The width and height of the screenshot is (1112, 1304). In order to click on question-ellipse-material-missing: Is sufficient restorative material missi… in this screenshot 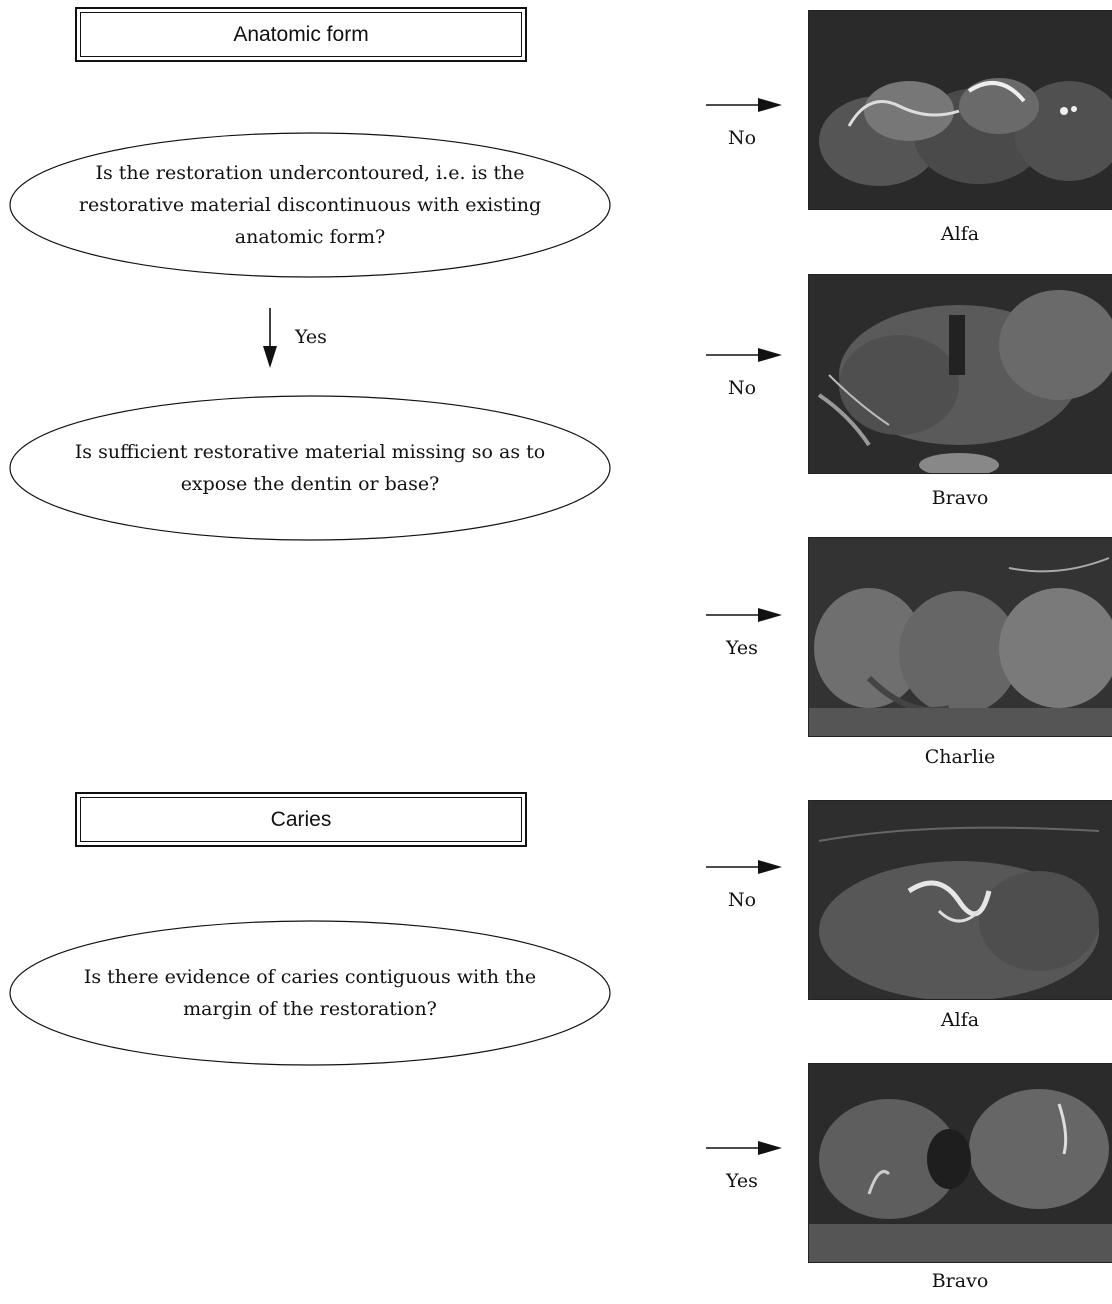, I will do `click(310, 468)`.